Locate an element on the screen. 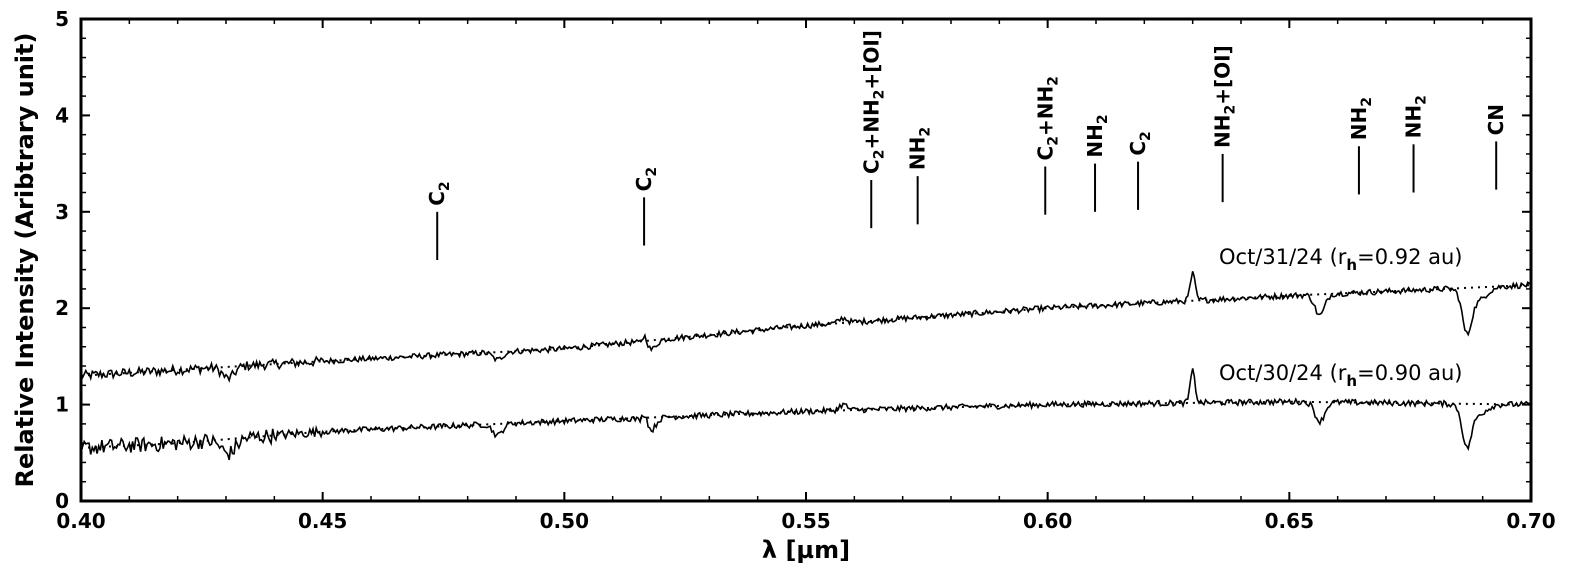  series-label: Oct/31/24 (rh=0.92 au) is located at coordinates (1341, 259).